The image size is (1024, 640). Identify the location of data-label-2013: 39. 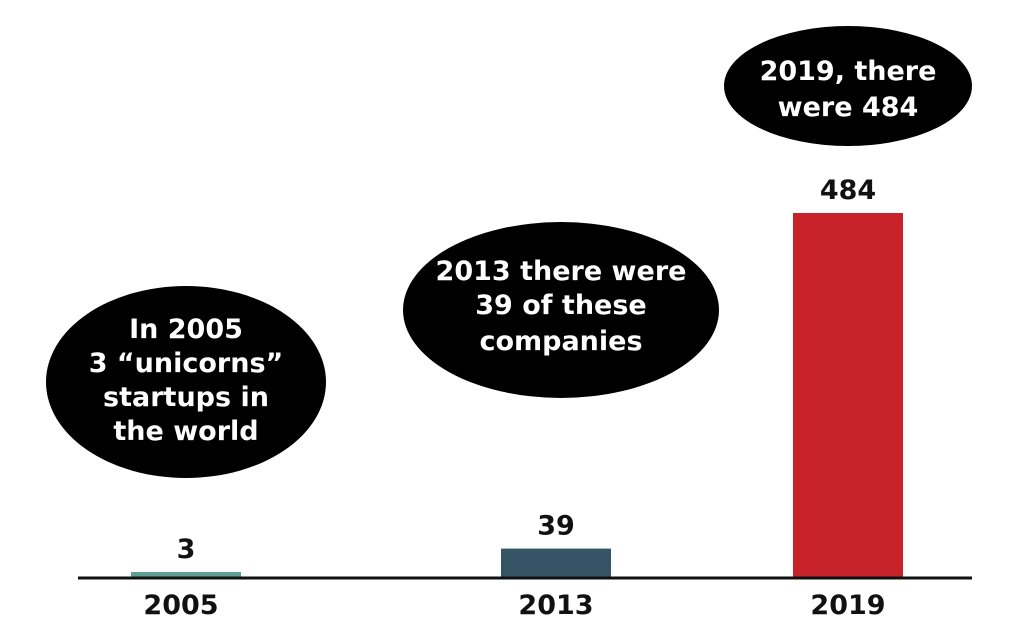
(556, 526).